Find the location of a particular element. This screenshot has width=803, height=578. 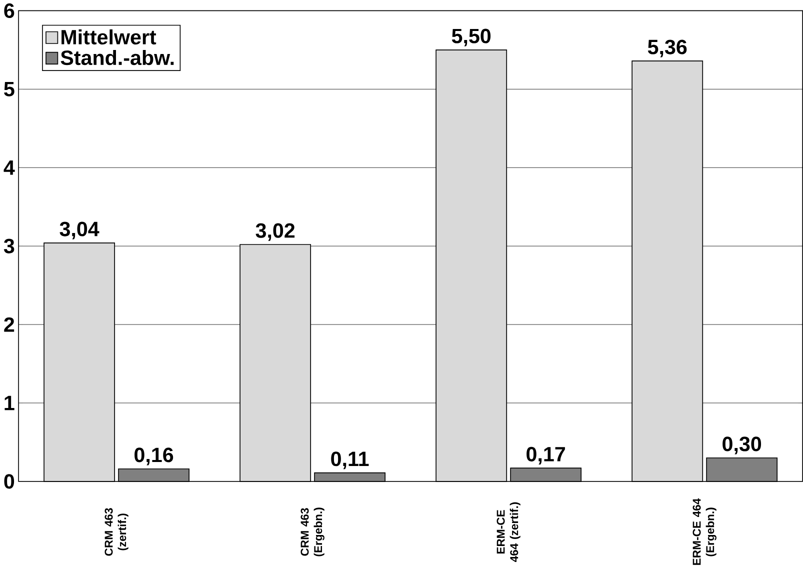

y-tick-label: 0 is located at coordinates (9, 481).